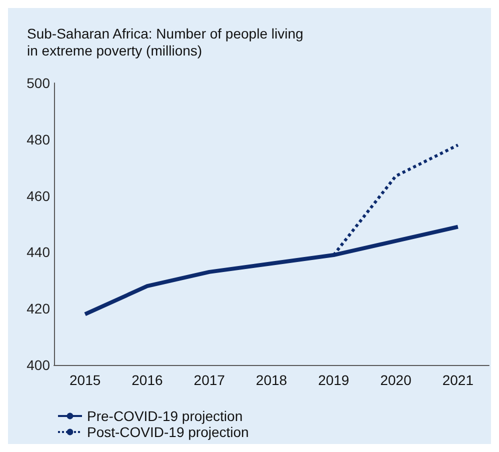  I want to click on y-tick-label: 480, so click(38, 139).